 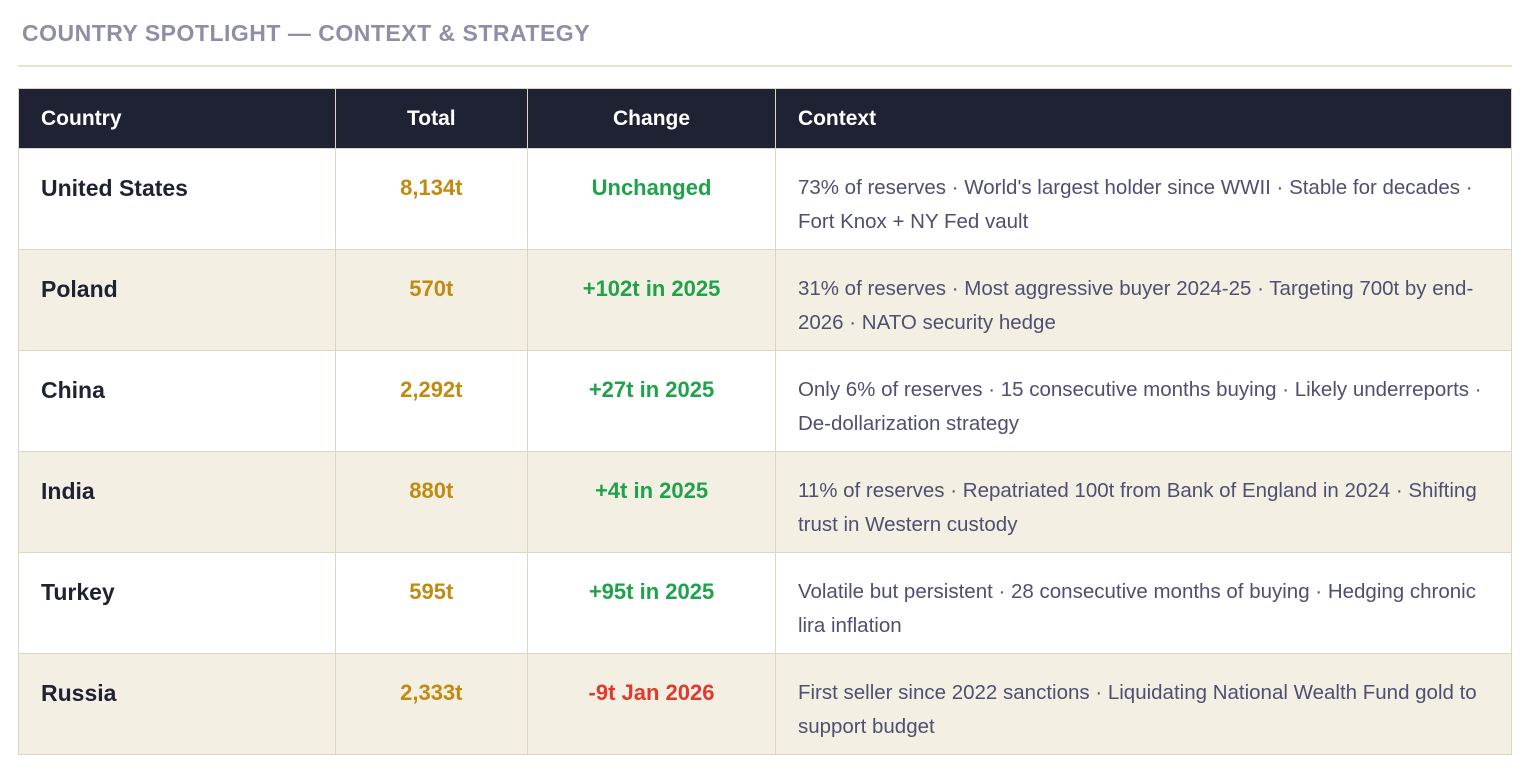 What do you see at coordinates (177, 118) in the screenshot?
I see `column-header-country: Country` at bounding box center [177, 118].